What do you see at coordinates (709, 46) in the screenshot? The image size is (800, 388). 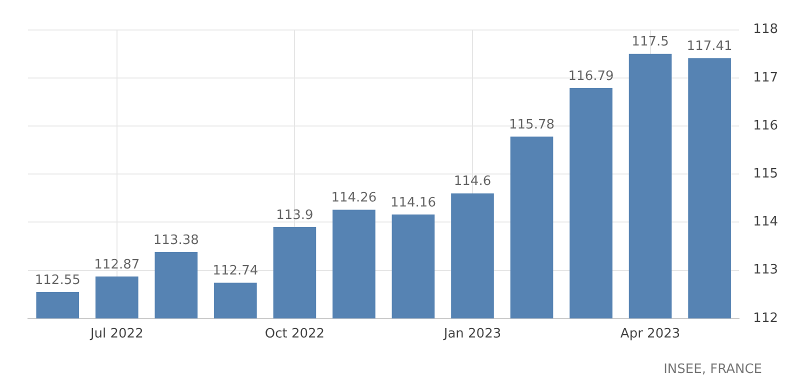 I see `data-label: 117.41` at bounding box center [709, 46].